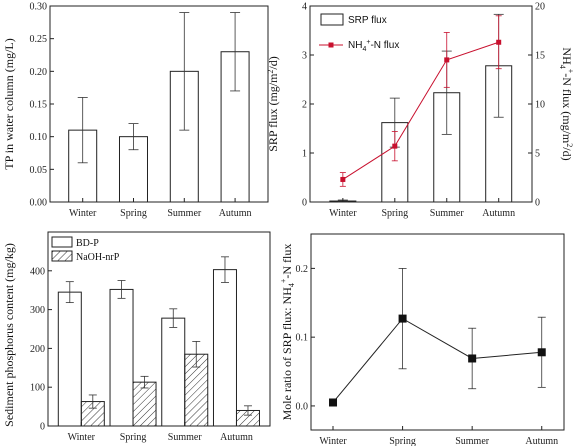 The height and width of the screenshot is (446, 580). I want to click on bdp-bar-summer, so click(173, 372).